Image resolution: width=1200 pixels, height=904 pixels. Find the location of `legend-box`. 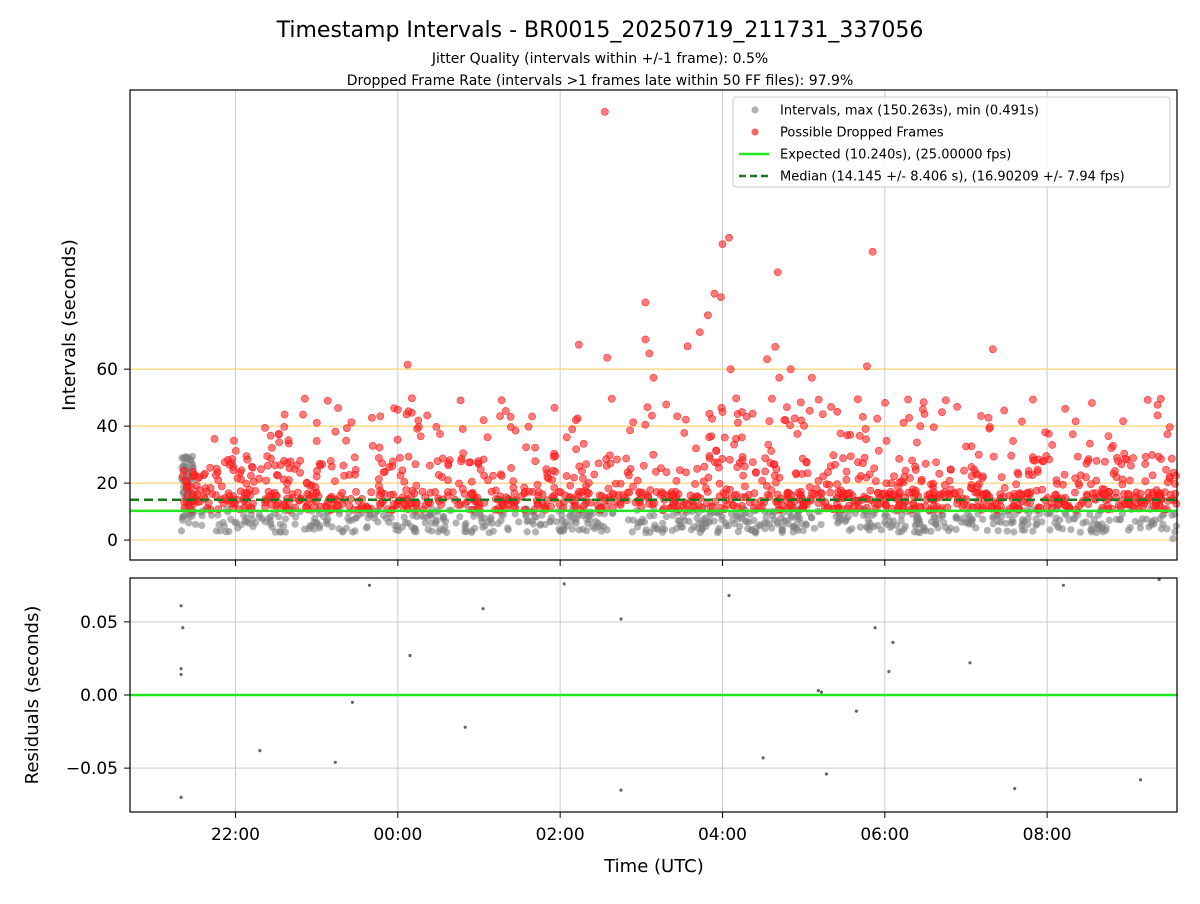

legend-box is located at coordinates (951, 142).